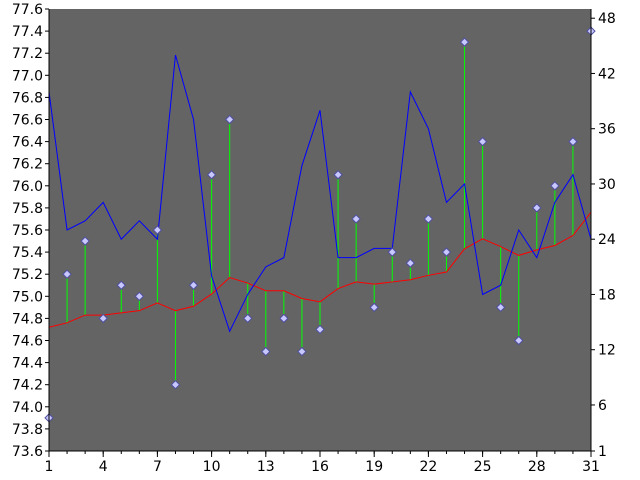 The width and height of the screenshot is (640, 480). What do you see at coordinates (591, 467) in the screenshot?
I see `x-tick-label: 31` at bounding box center [591, 467].